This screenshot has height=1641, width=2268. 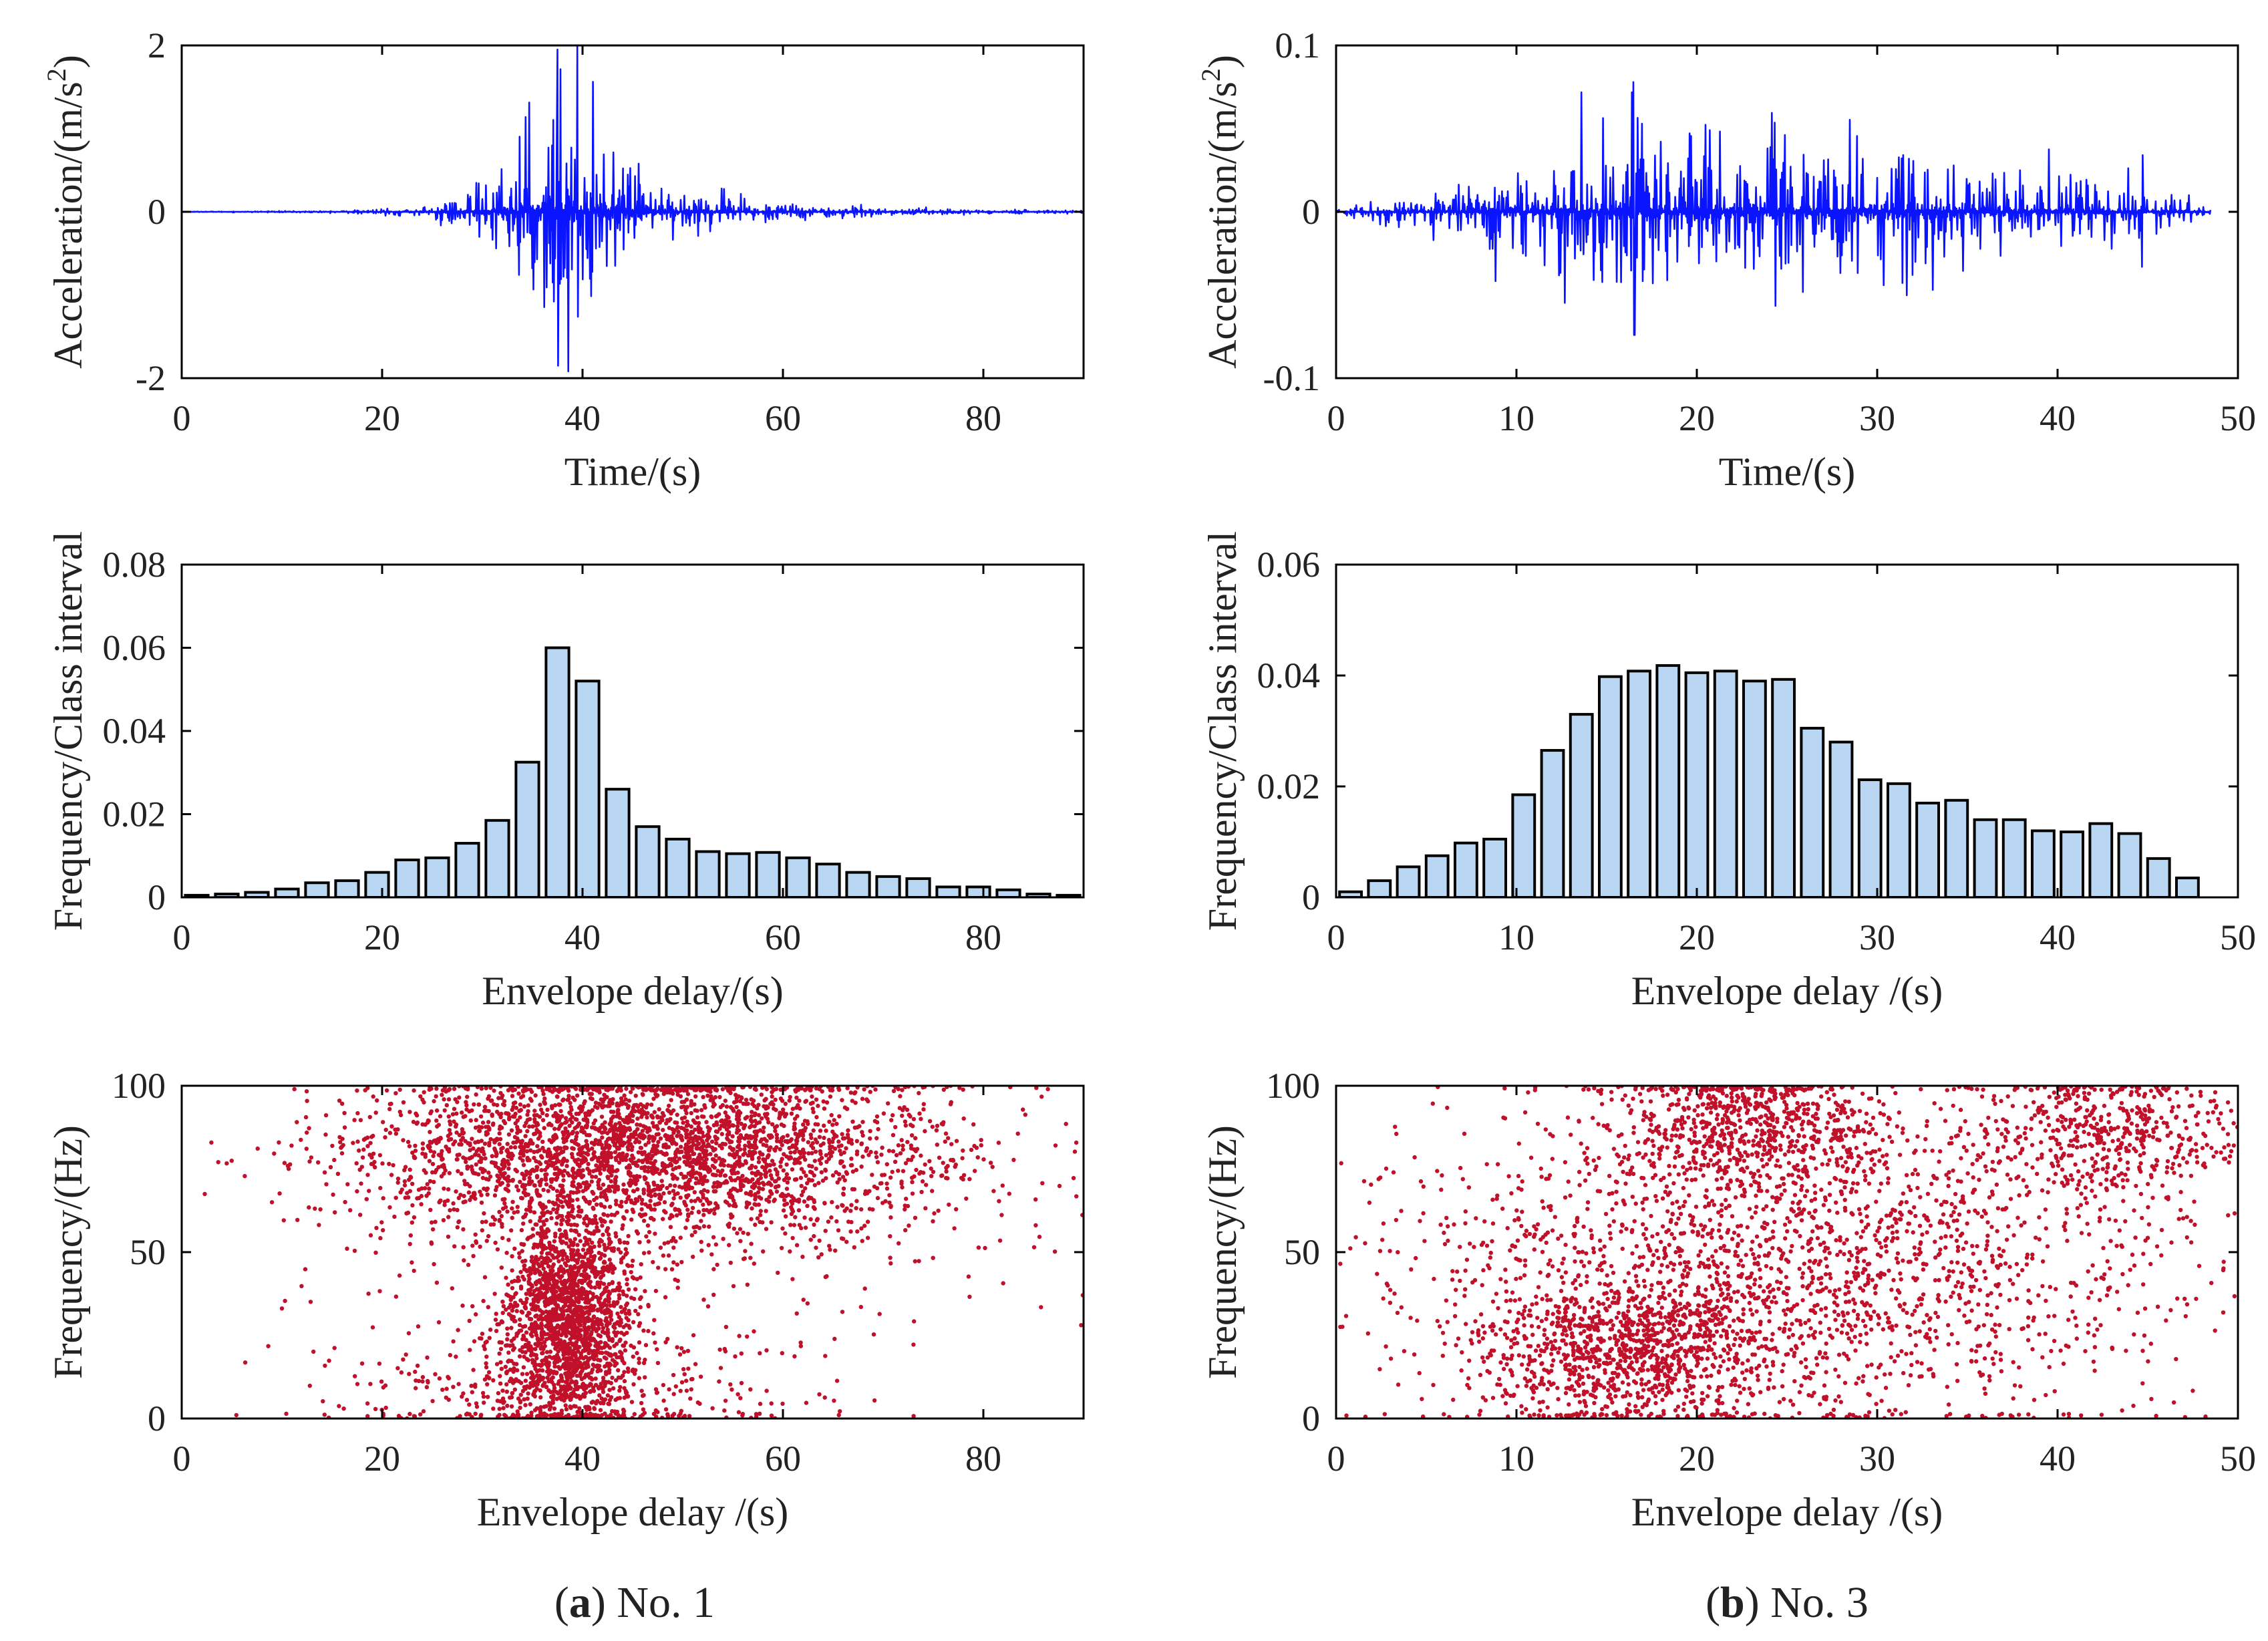 What do you see at coordinates (1311, 897) in the screenshot?
I see `b2-ytick-label-0: 0` at bounding box center [1311, 897].